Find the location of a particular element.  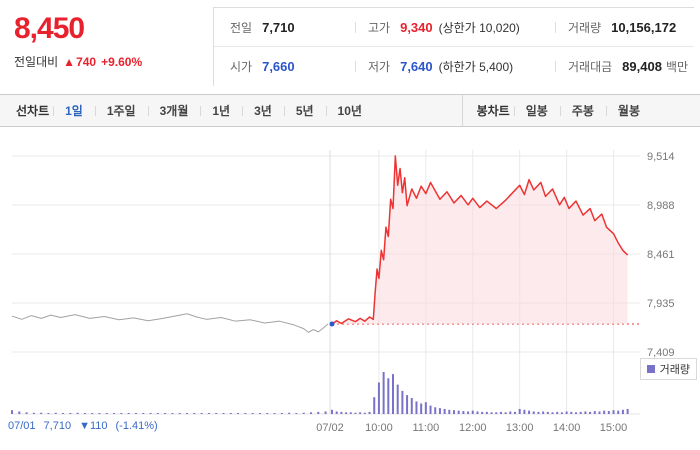

open-cell: 시가 7,660 is located at coordinates (276, 66).